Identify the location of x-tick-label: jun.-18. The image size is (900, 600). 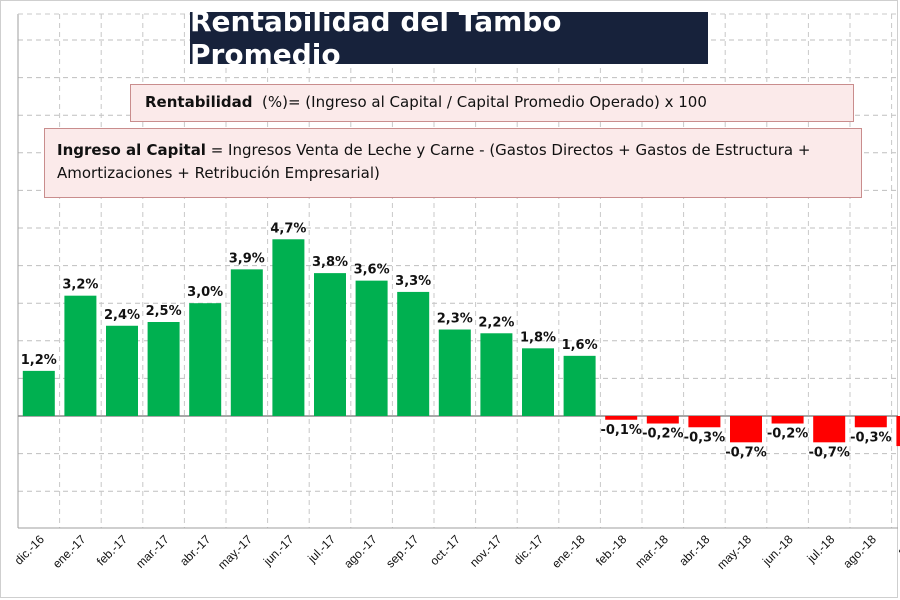
(777, 550).